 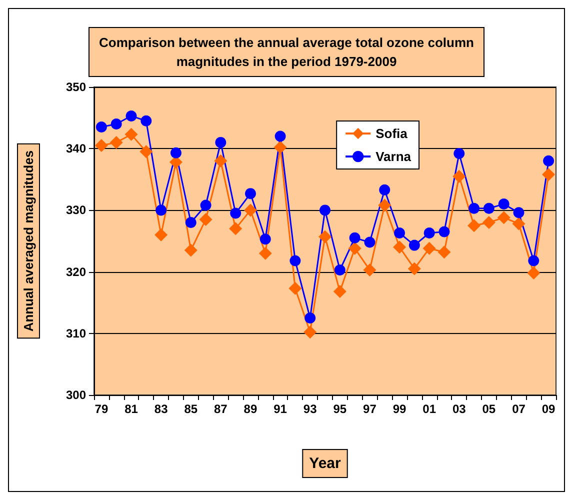 What do you see at coordinates (251, 409) in the screenshot?
I see `x-tick-label: 89` at bounding box center [251, 409].